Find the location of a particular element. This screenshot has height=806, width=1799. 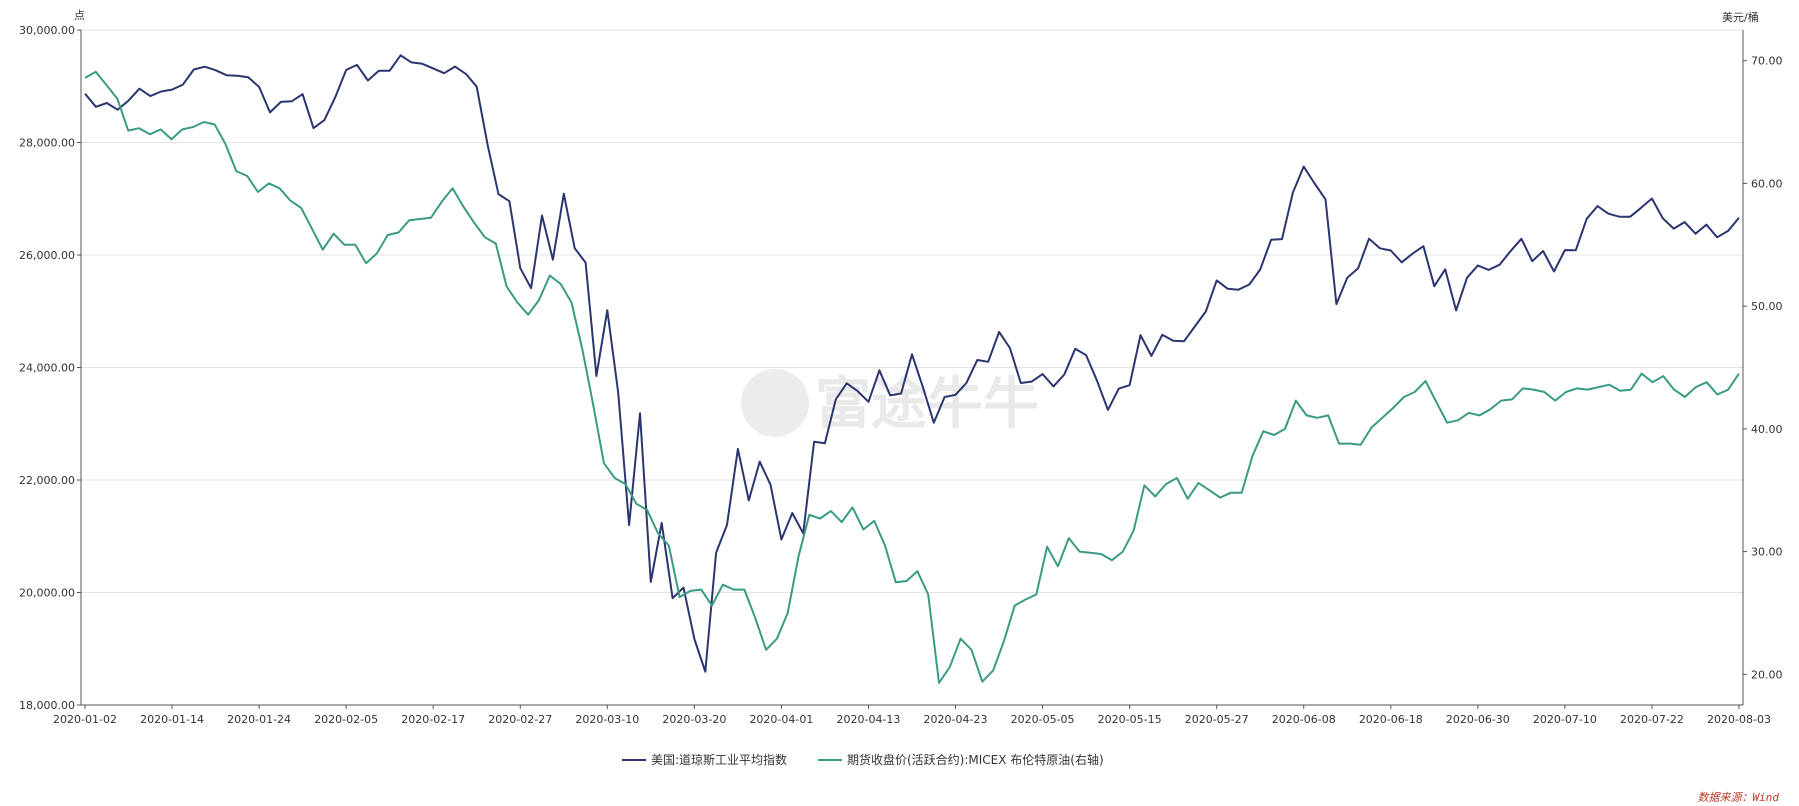

source-note: 数据来源：Wind is located at coordinates (1739, 797).